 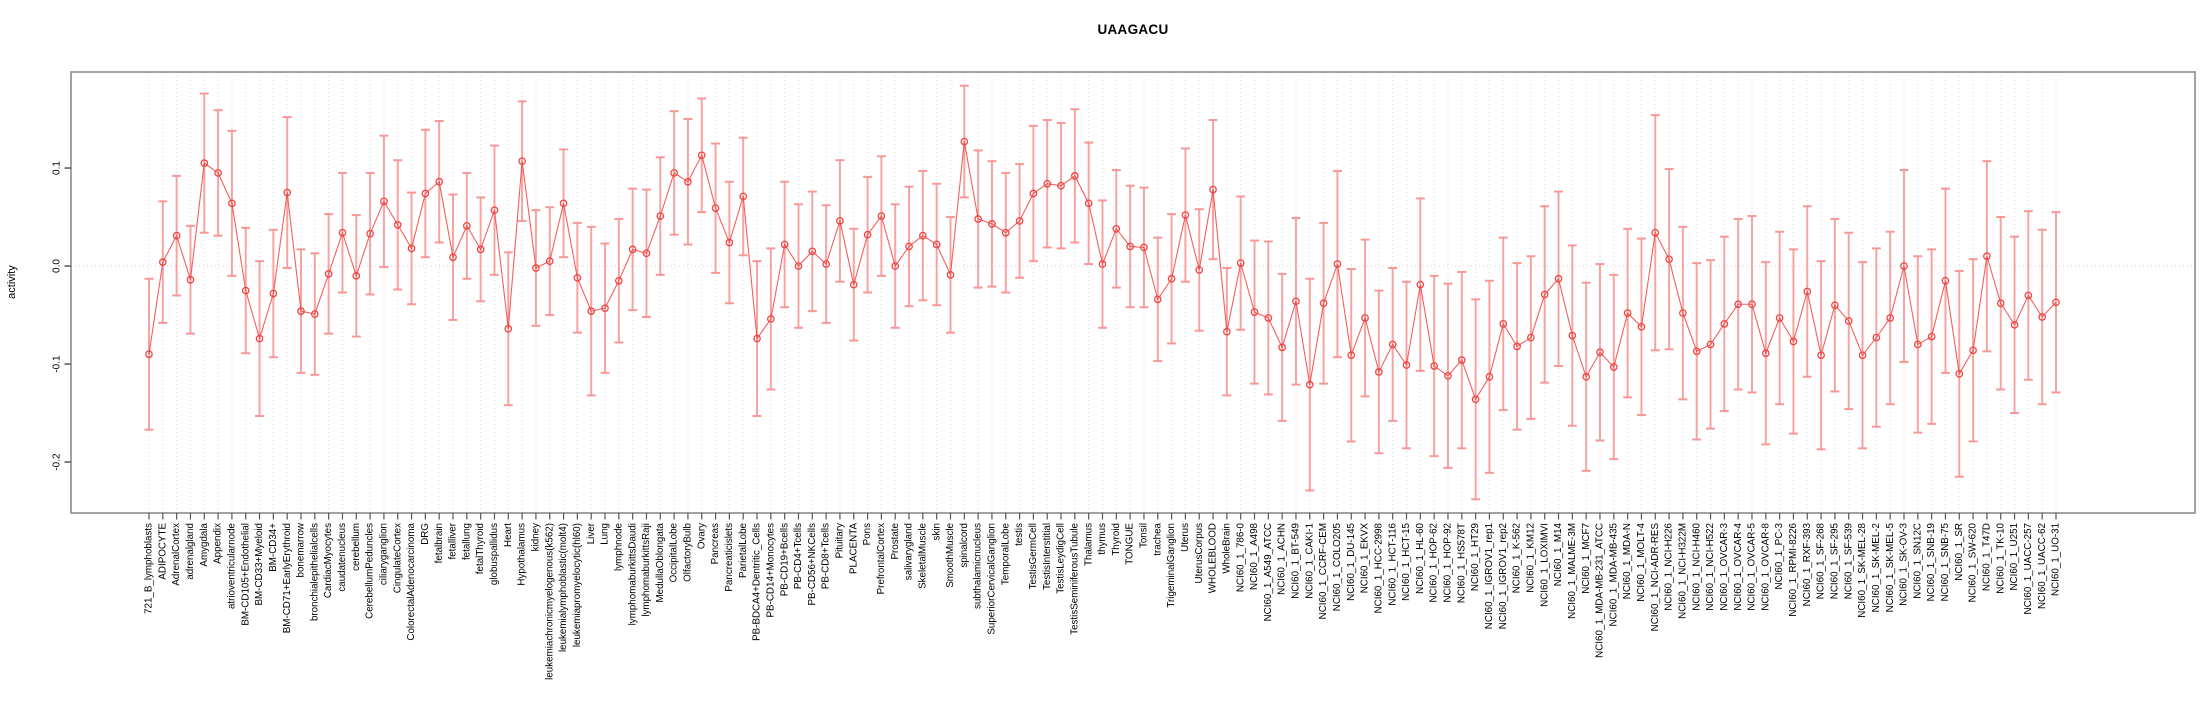 I want to click on x-tick-label: NCI60_1_SF-268, so click(x=1821, y=560).